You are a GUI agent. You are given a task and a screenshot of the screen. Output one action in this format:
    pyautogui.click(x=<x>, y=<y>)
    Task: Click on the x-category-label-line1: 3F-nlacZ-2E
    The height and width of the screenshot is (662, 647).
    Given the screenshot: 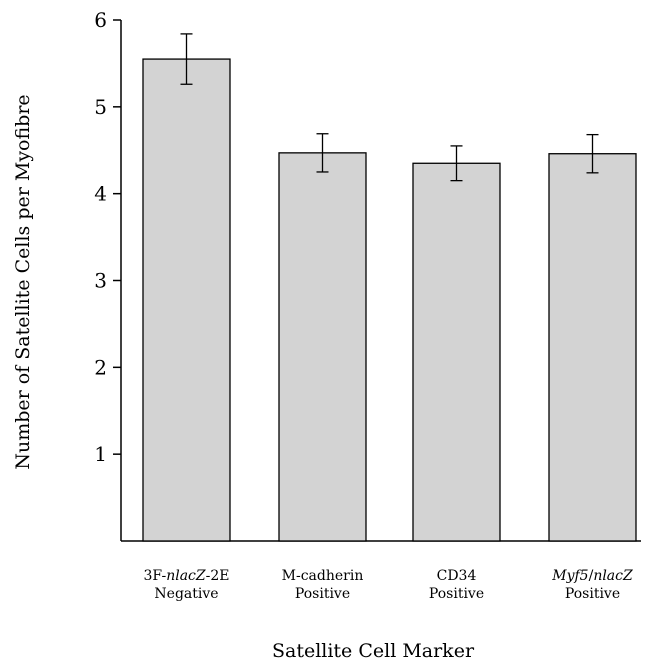 What is the action you would take?
    pyautogui.click(x=186, y=576)
    